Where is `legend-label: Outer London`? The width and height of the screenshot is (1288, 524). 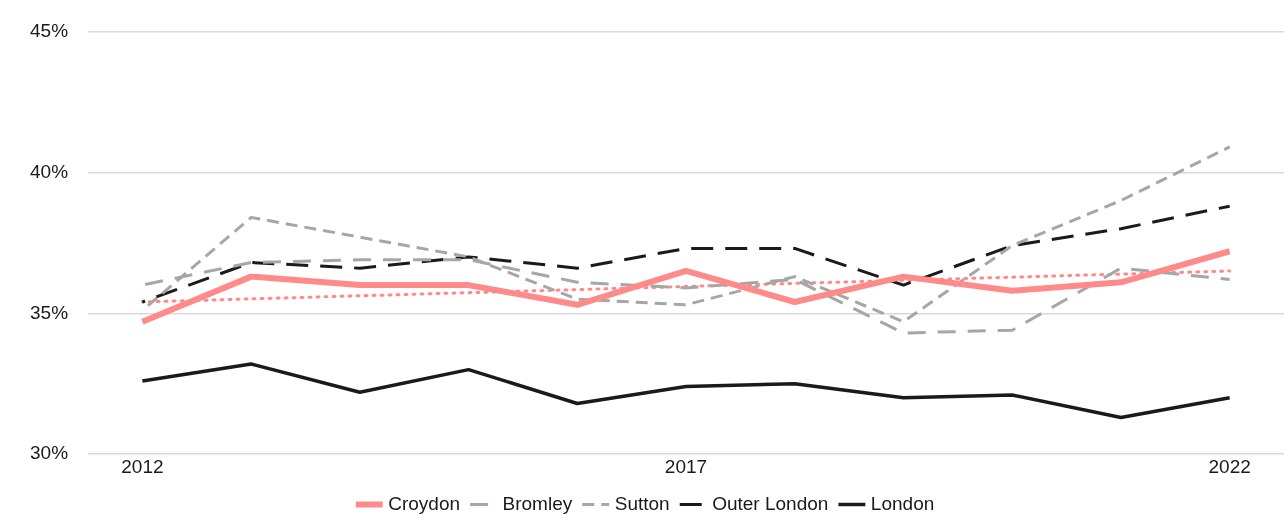 legend-label: Outer London is located at coordinates (770, 503).